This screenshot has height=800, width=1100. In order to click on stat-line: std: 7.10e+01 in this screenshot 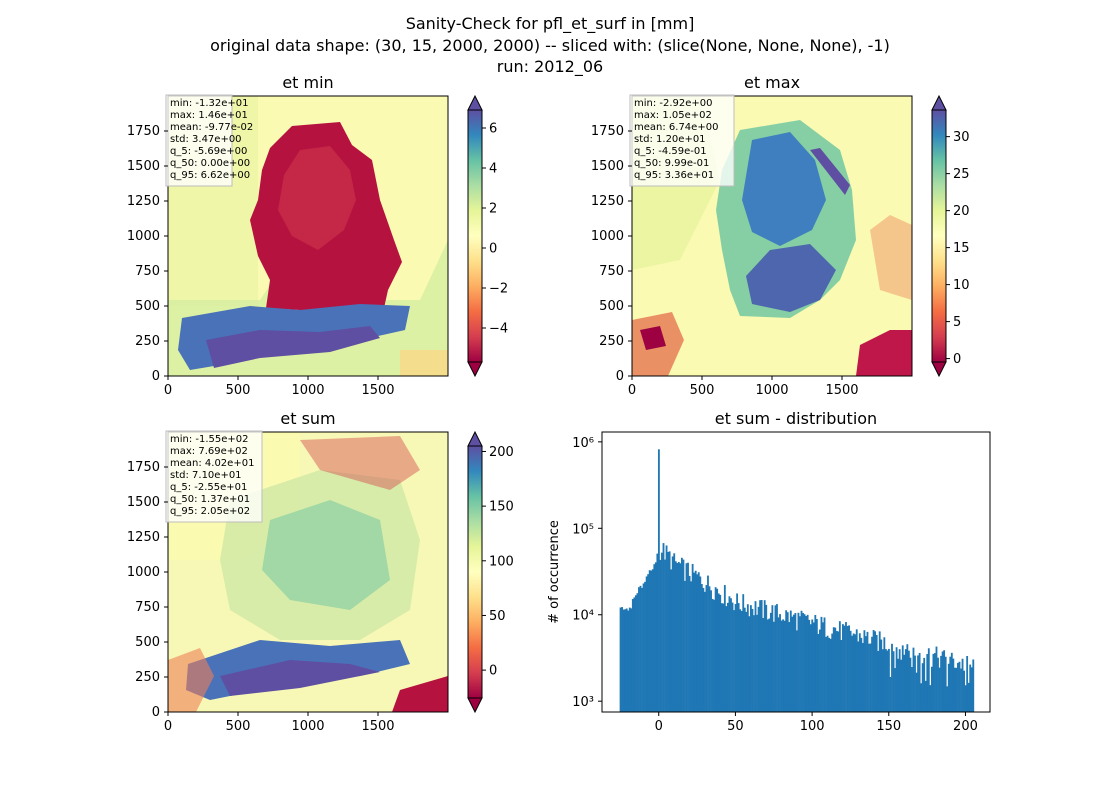, I will do `click(206, 475)`.